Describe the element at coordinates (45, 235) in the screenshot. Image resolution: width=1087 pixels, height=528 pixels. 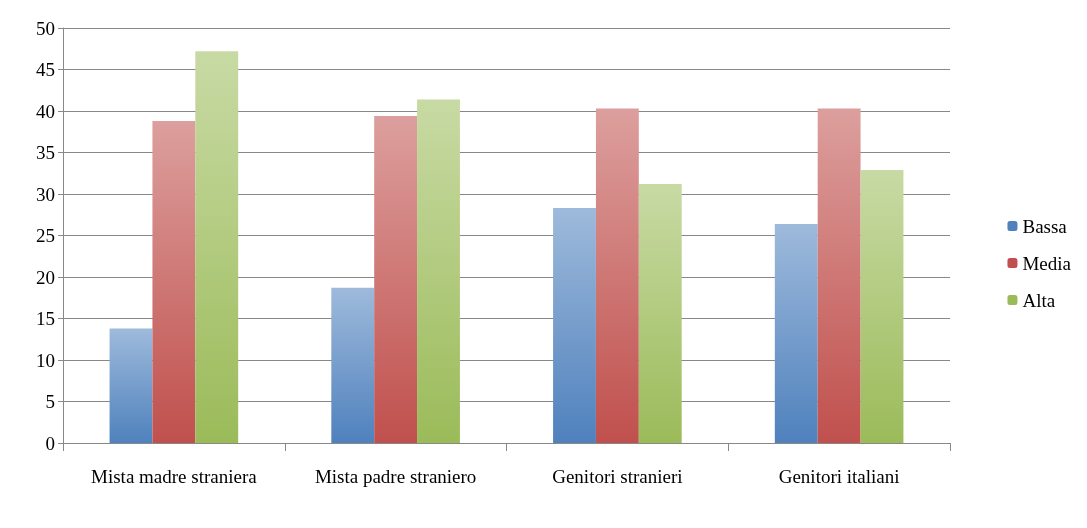
I see `y-tick-label: 25` at that location.